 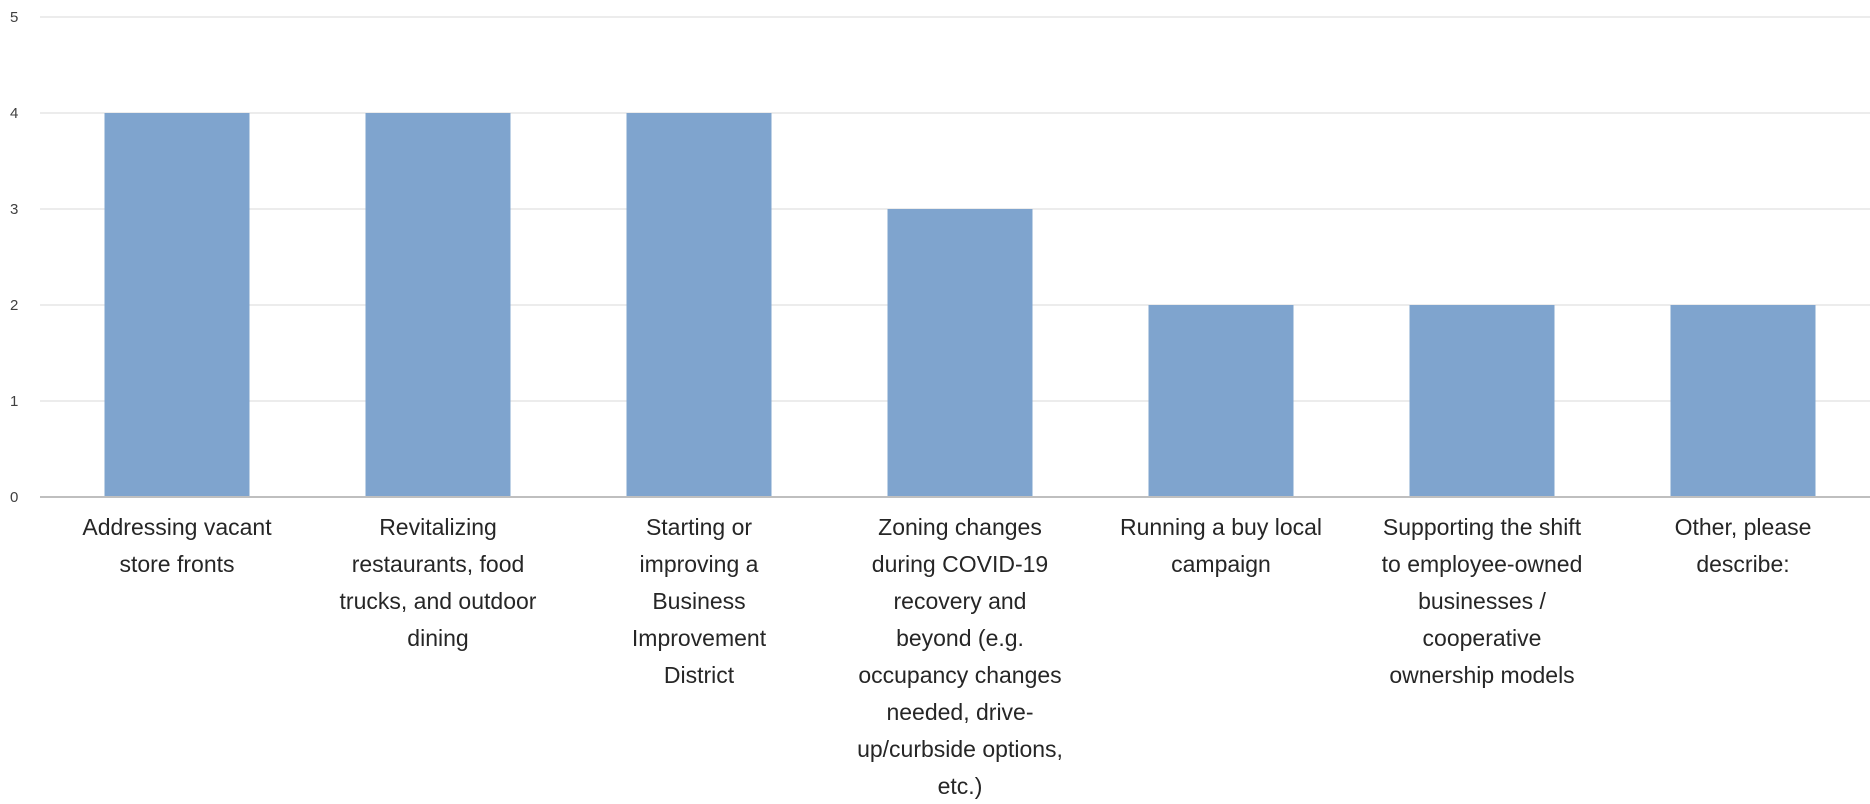 I want to click on x-tick-label-line: Supporting the shift, so click(x=1482, y=527).